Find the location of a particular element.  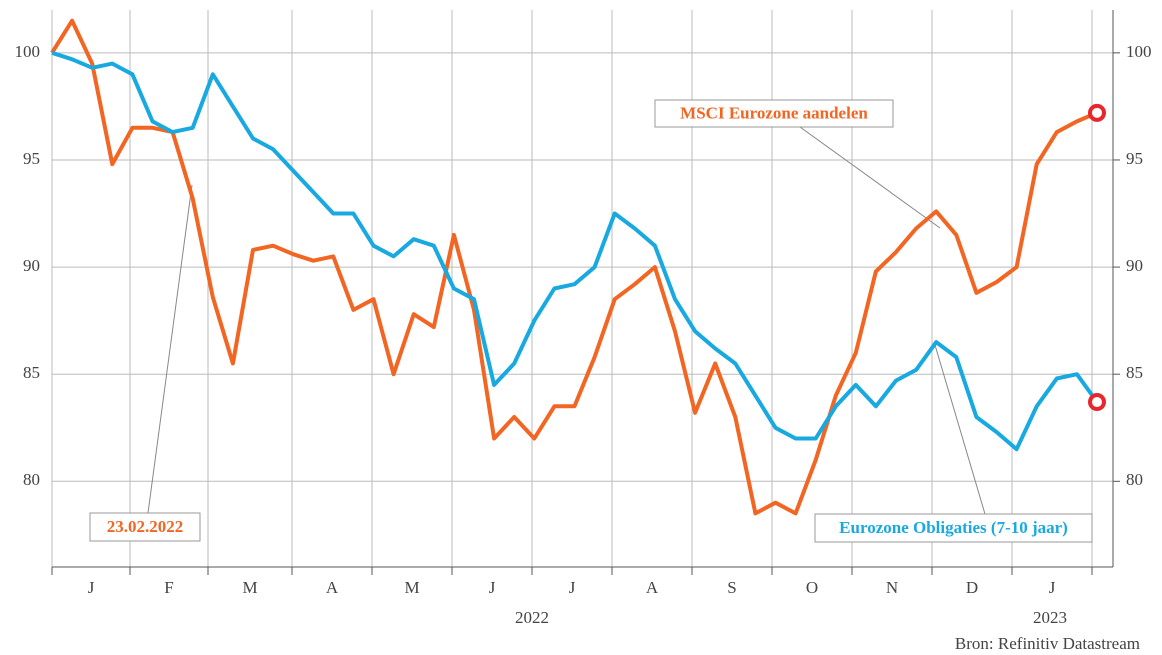

y2-tick-label: 100 is located at coordinates (1139, 51).